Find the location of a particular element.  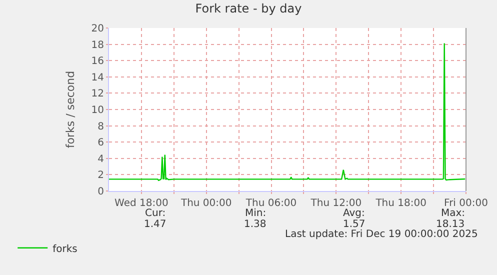

text: Min: is located at coordinates (255, 213).